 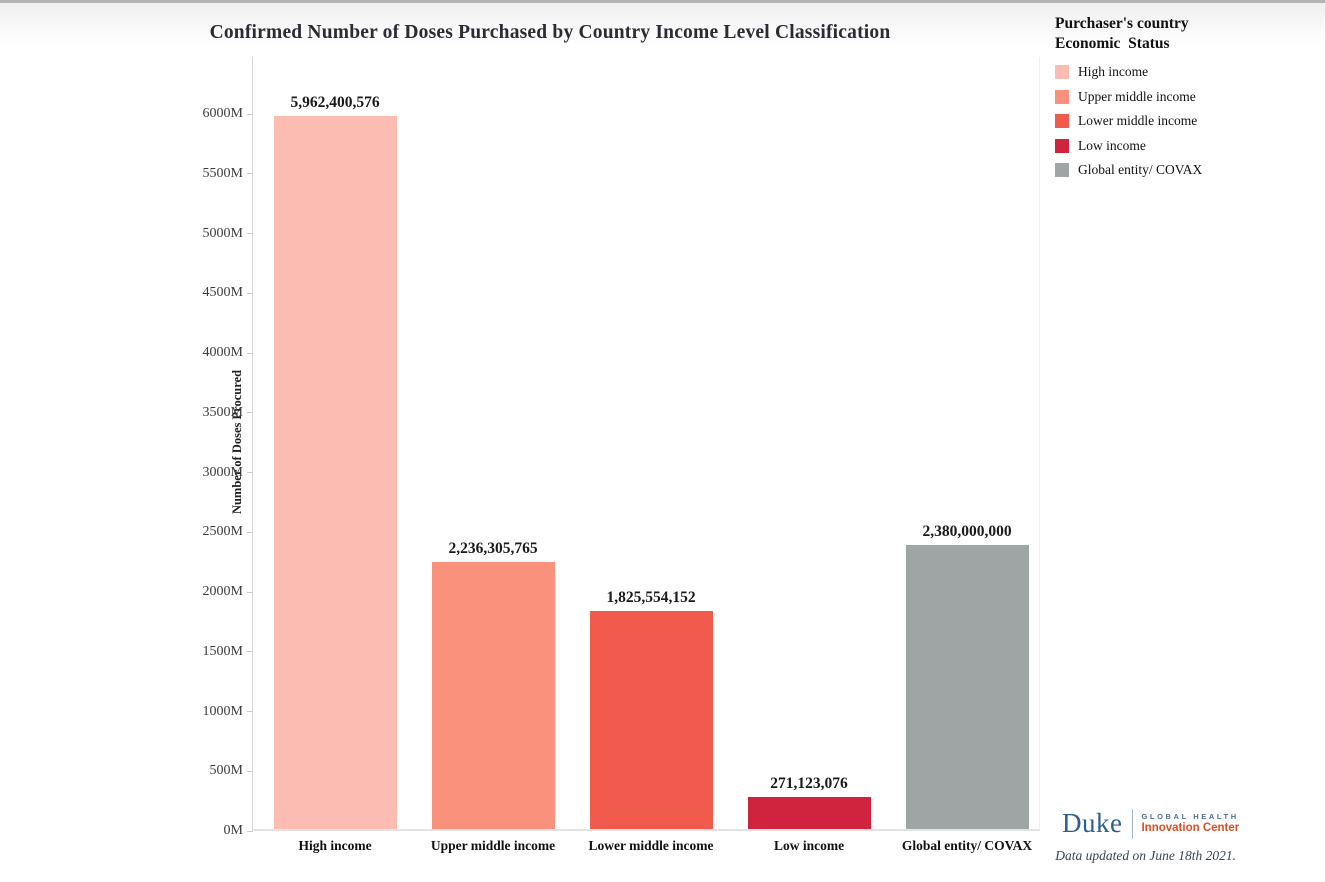 What do you see at coordinates (493, 845) in the screenshot?
I see `x-axis-category-label: Upper middle income` at bounding box center [493, 845].